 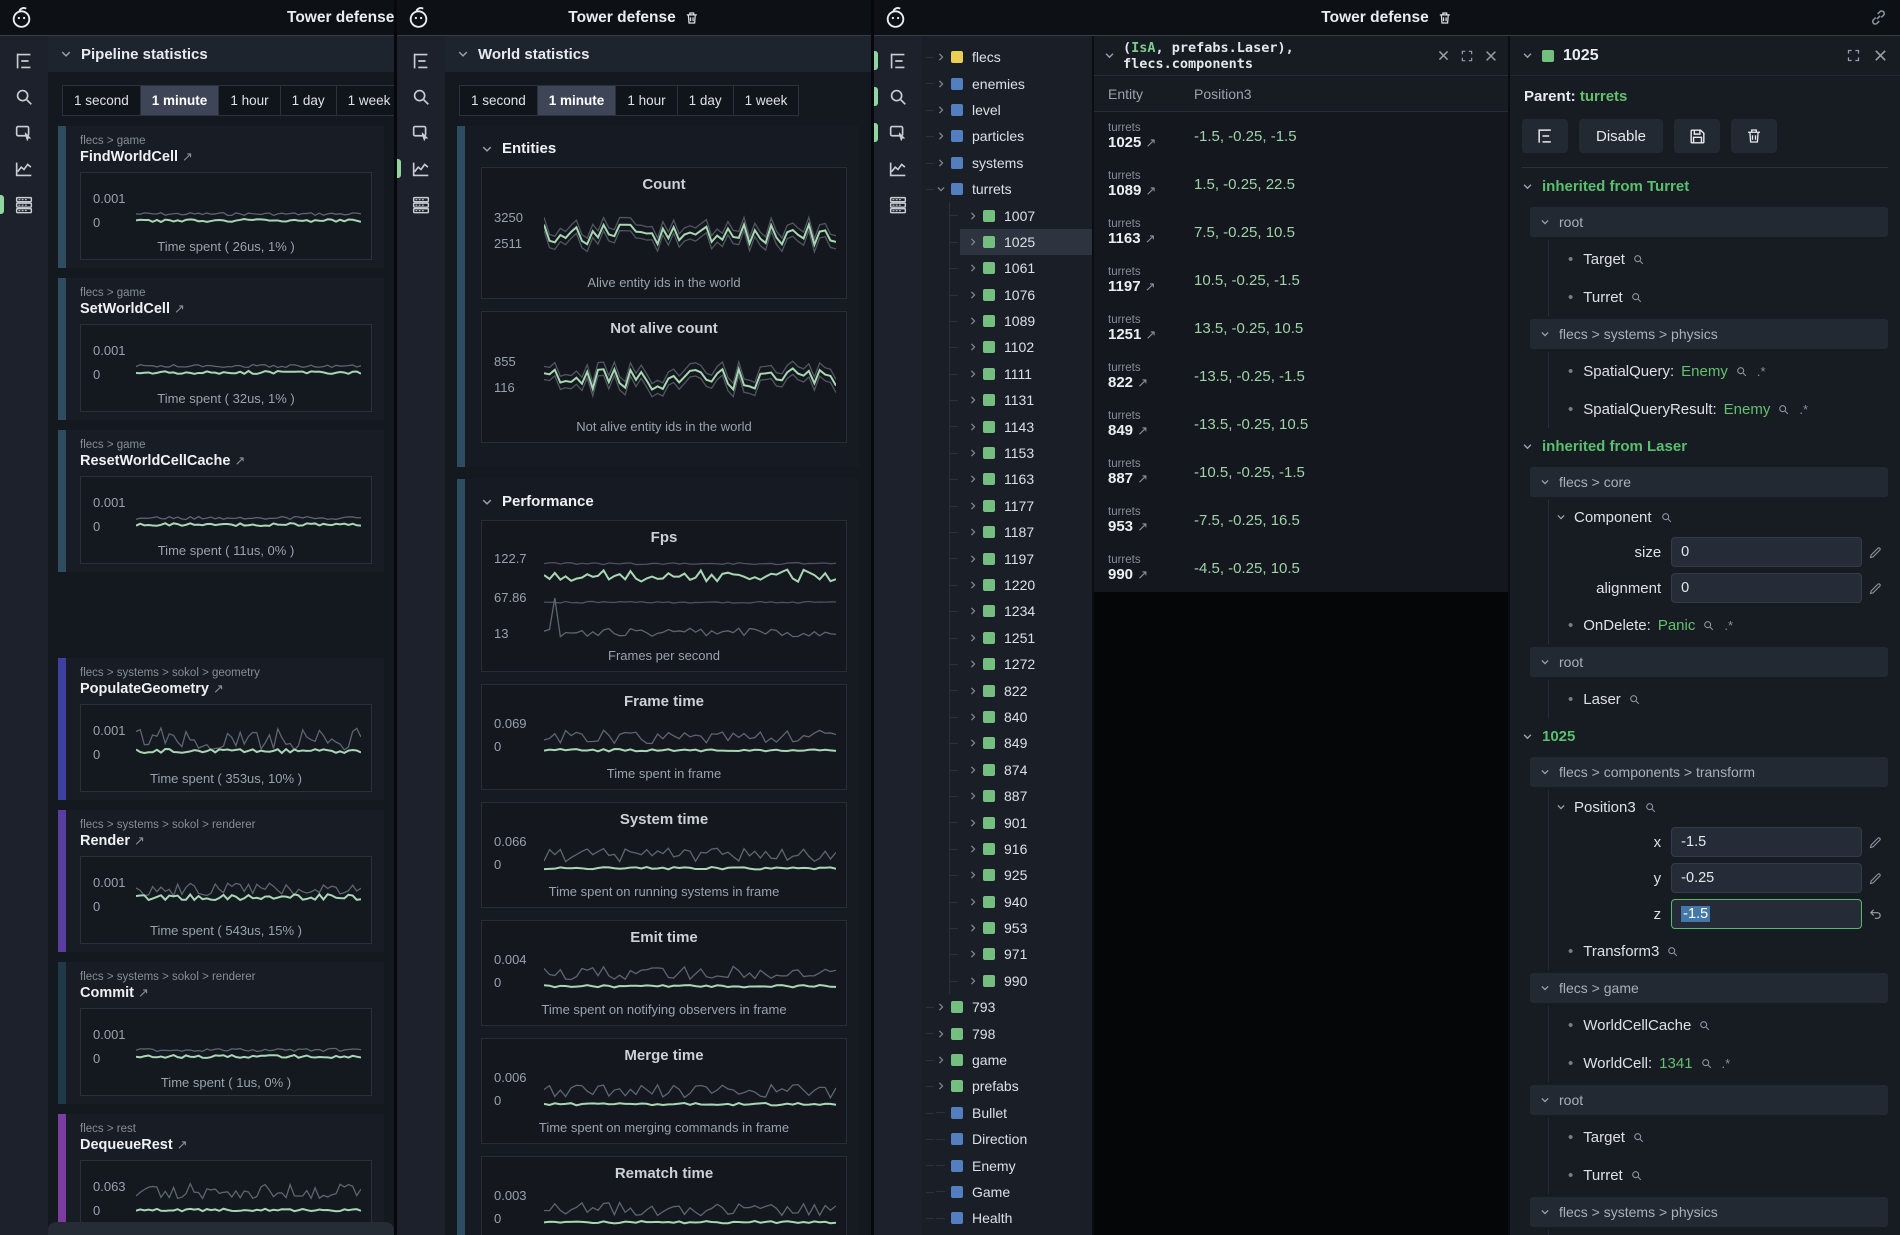 I want to click on tree-item: 901, so click(x=1007, y=823).